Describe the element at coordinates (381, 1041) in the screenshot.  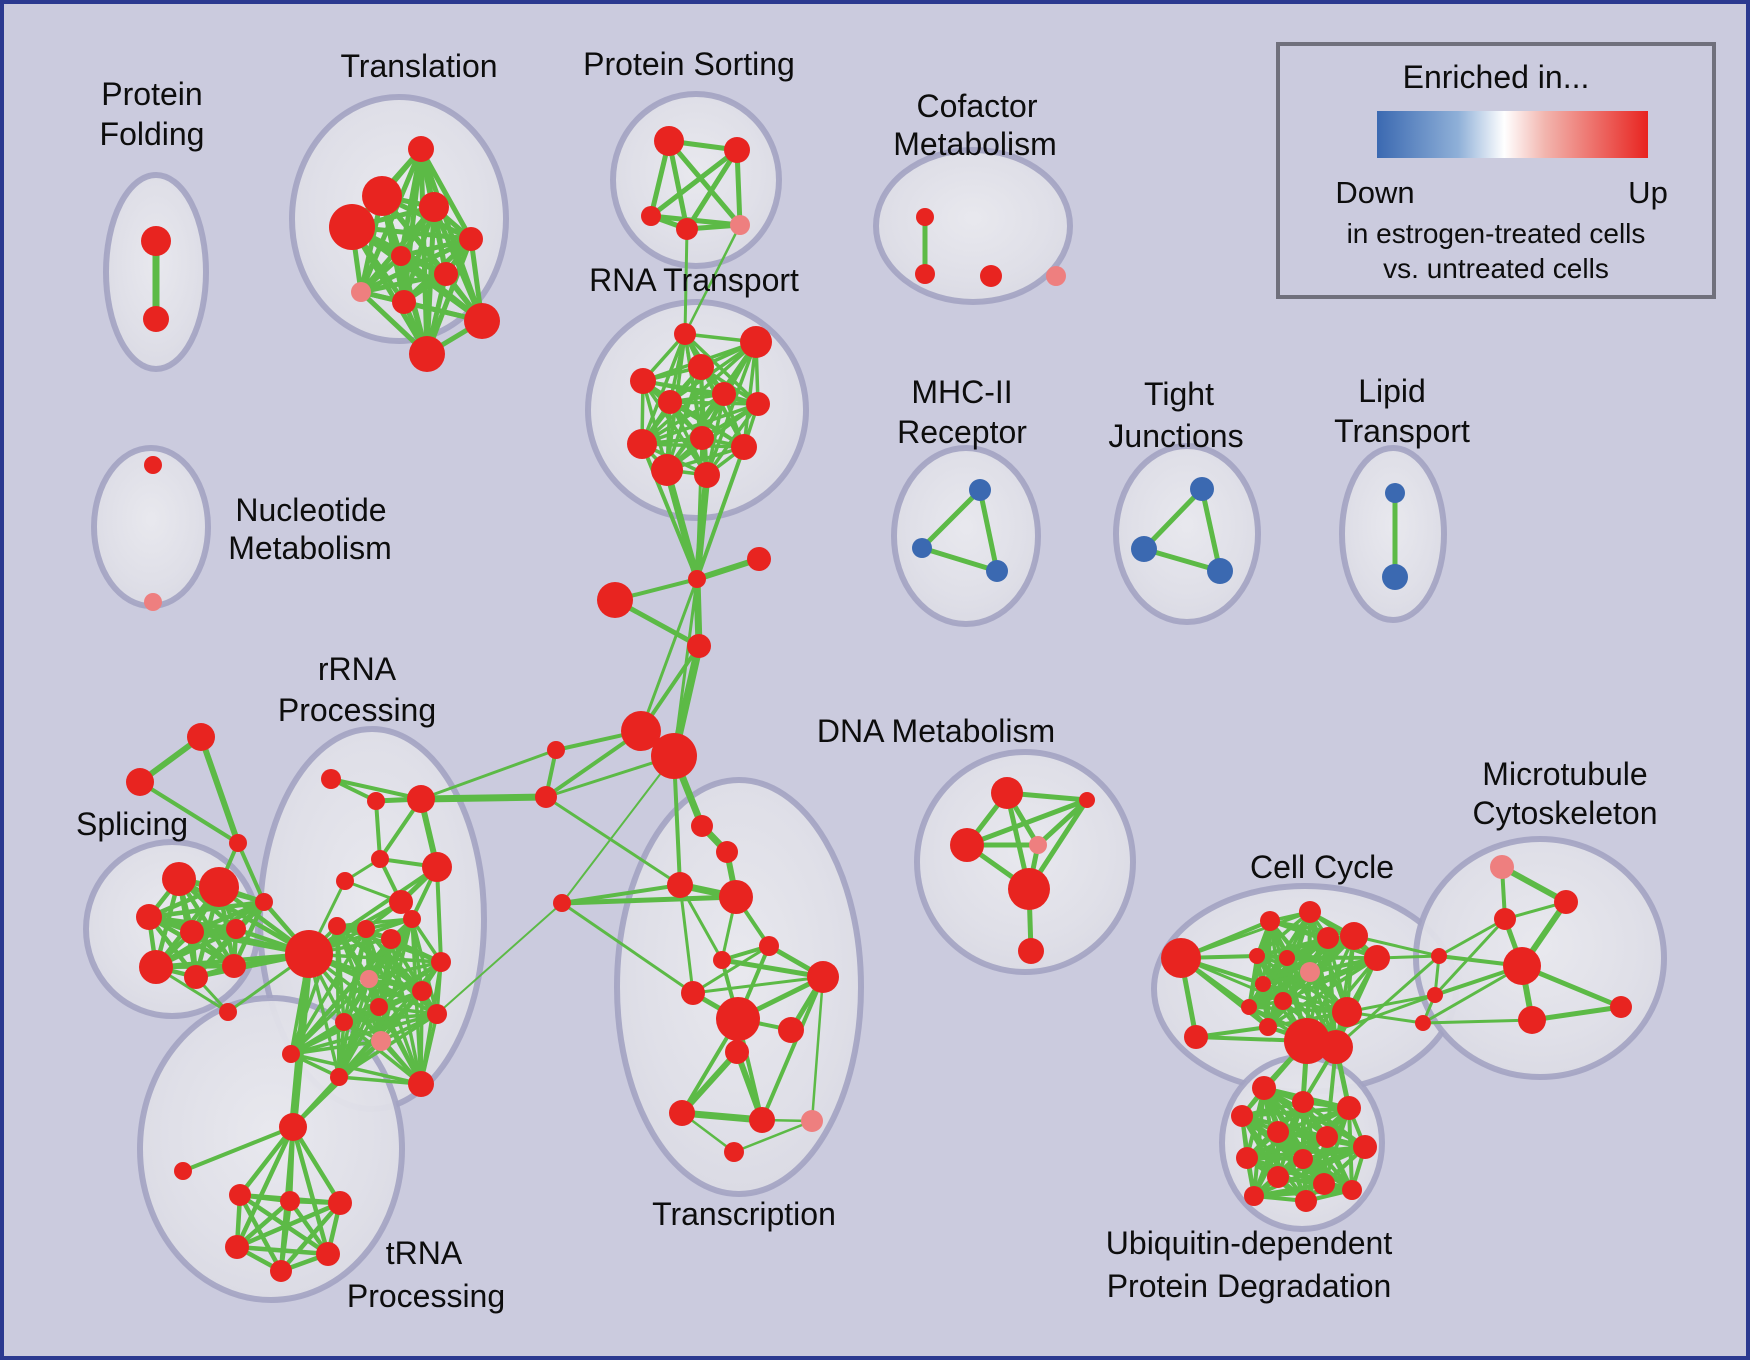
I see `node-rr11-pink` at that location.